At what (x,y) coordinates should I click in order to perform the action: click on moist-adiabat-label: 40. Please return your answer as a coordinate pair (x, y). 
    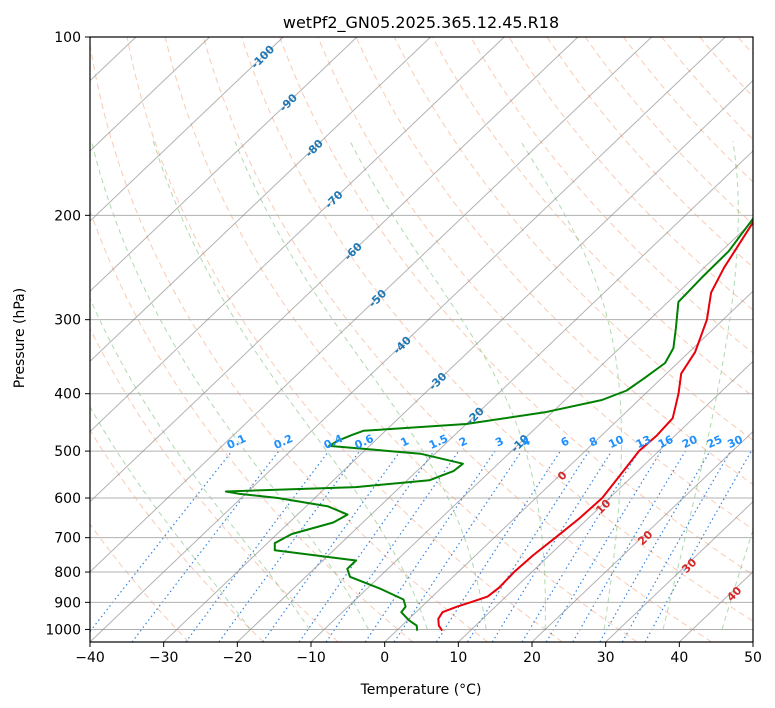
    Looking at the image, I should click on (734, 594).